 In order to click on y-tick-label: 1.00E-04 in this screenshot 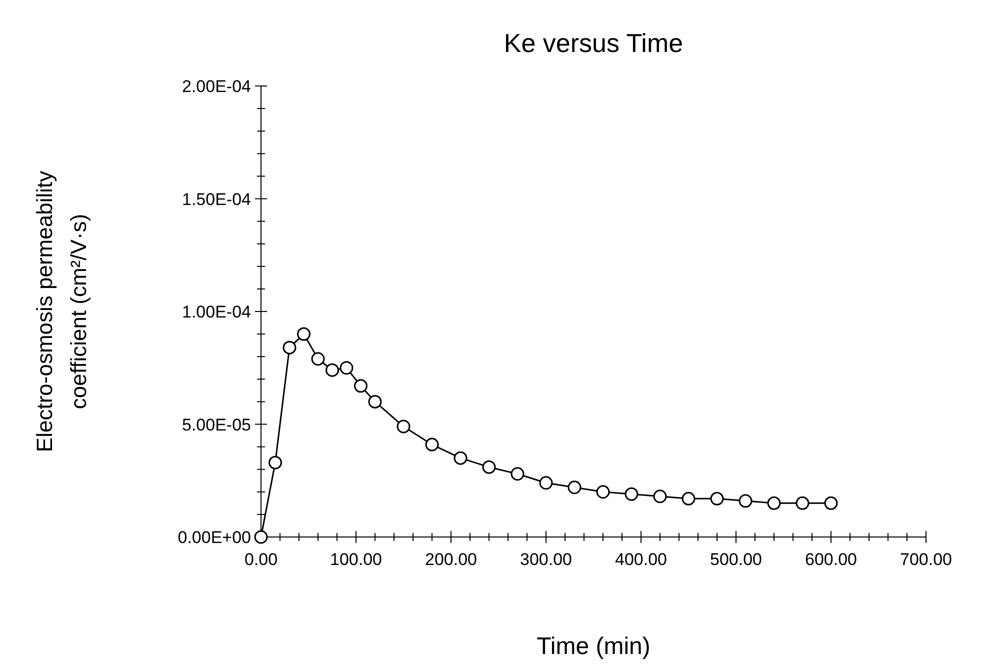, I will do `click(216, 312)`.